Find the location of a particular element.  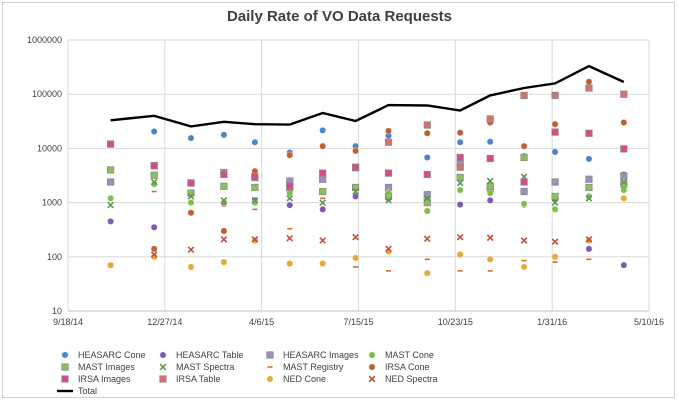

legend-label: IRSA Images is located at coordinates (104, 379).